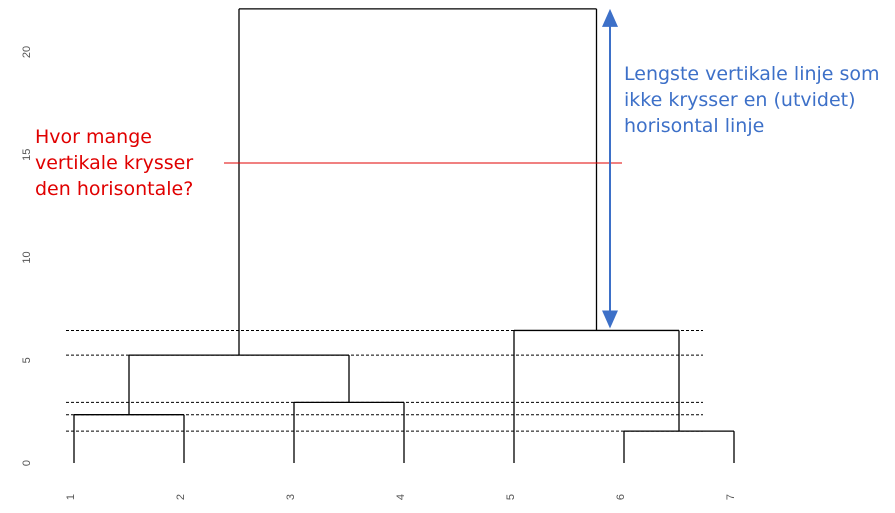  Describe the element at coordinates (27, 52) in the screenshot. I see `y-tick-label: 20` at that location.